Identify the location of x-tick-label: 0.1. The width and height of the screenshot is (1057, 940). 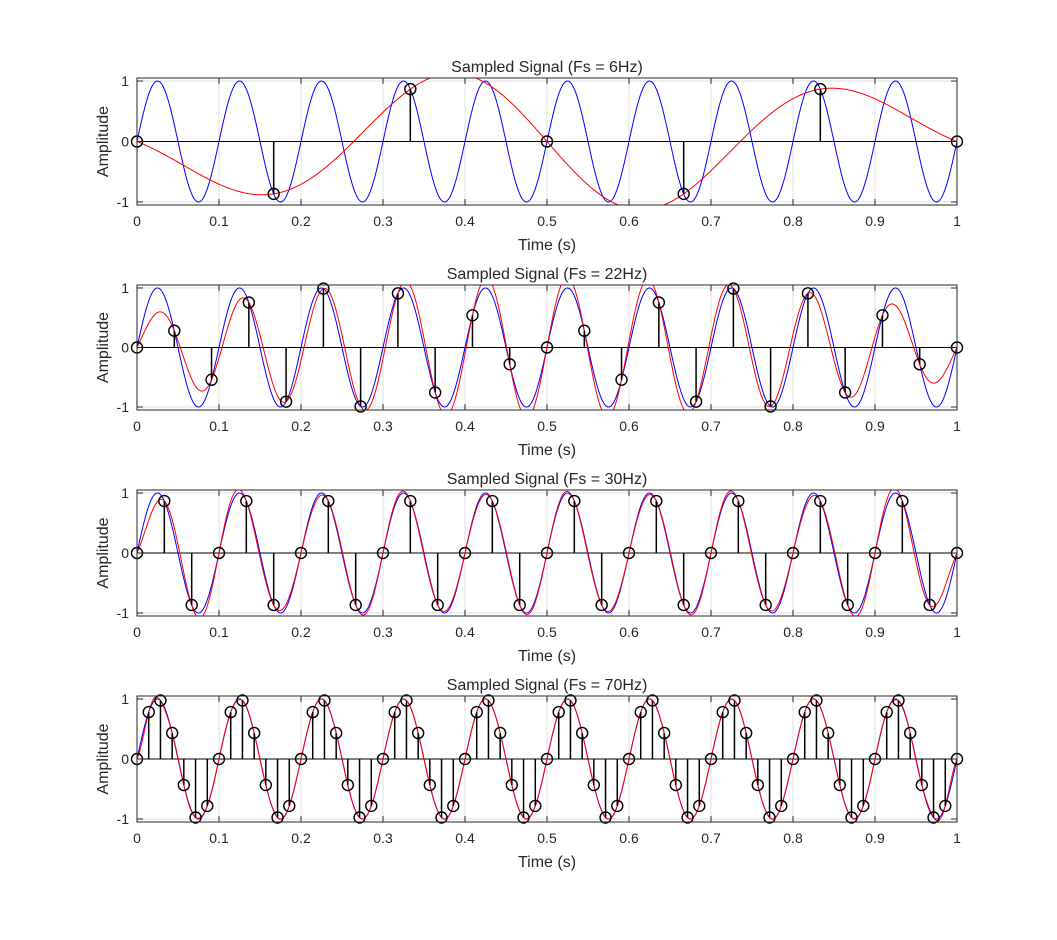
(219, 426).